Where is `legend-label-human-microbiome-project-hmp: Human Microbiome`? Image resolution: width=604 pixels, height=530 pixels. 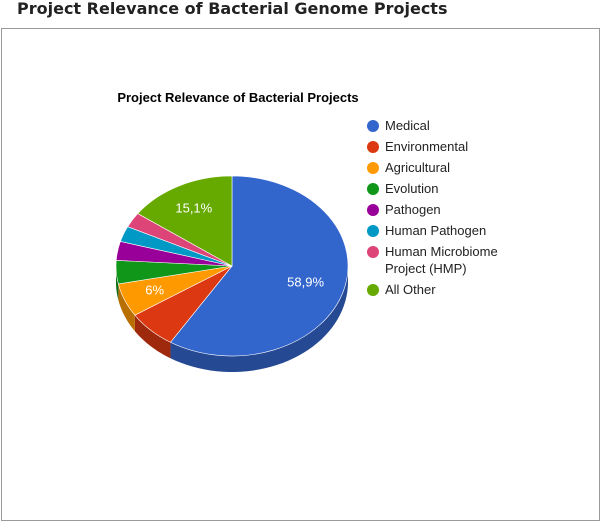
legend-label-human-microbiome-project-hmp: Human Microbiome is located at coordinates (441, 251).